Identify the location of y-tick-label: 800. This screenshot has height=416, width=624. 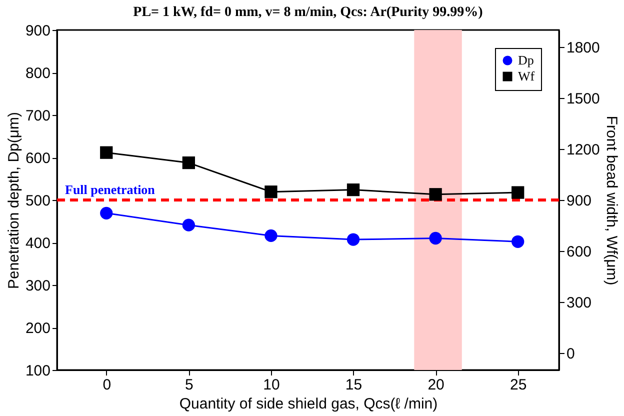
(37, 73).